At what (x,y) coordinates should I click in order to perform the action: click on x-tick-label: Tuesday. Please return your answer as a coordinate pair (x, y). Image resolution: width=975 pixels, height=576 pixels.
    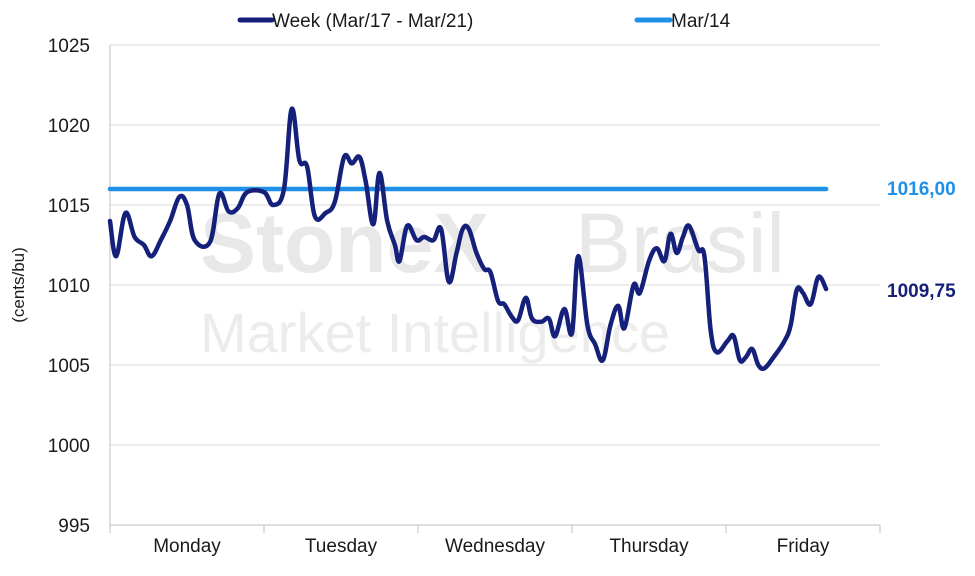
    Looking at the image, I should click on (341, 546).